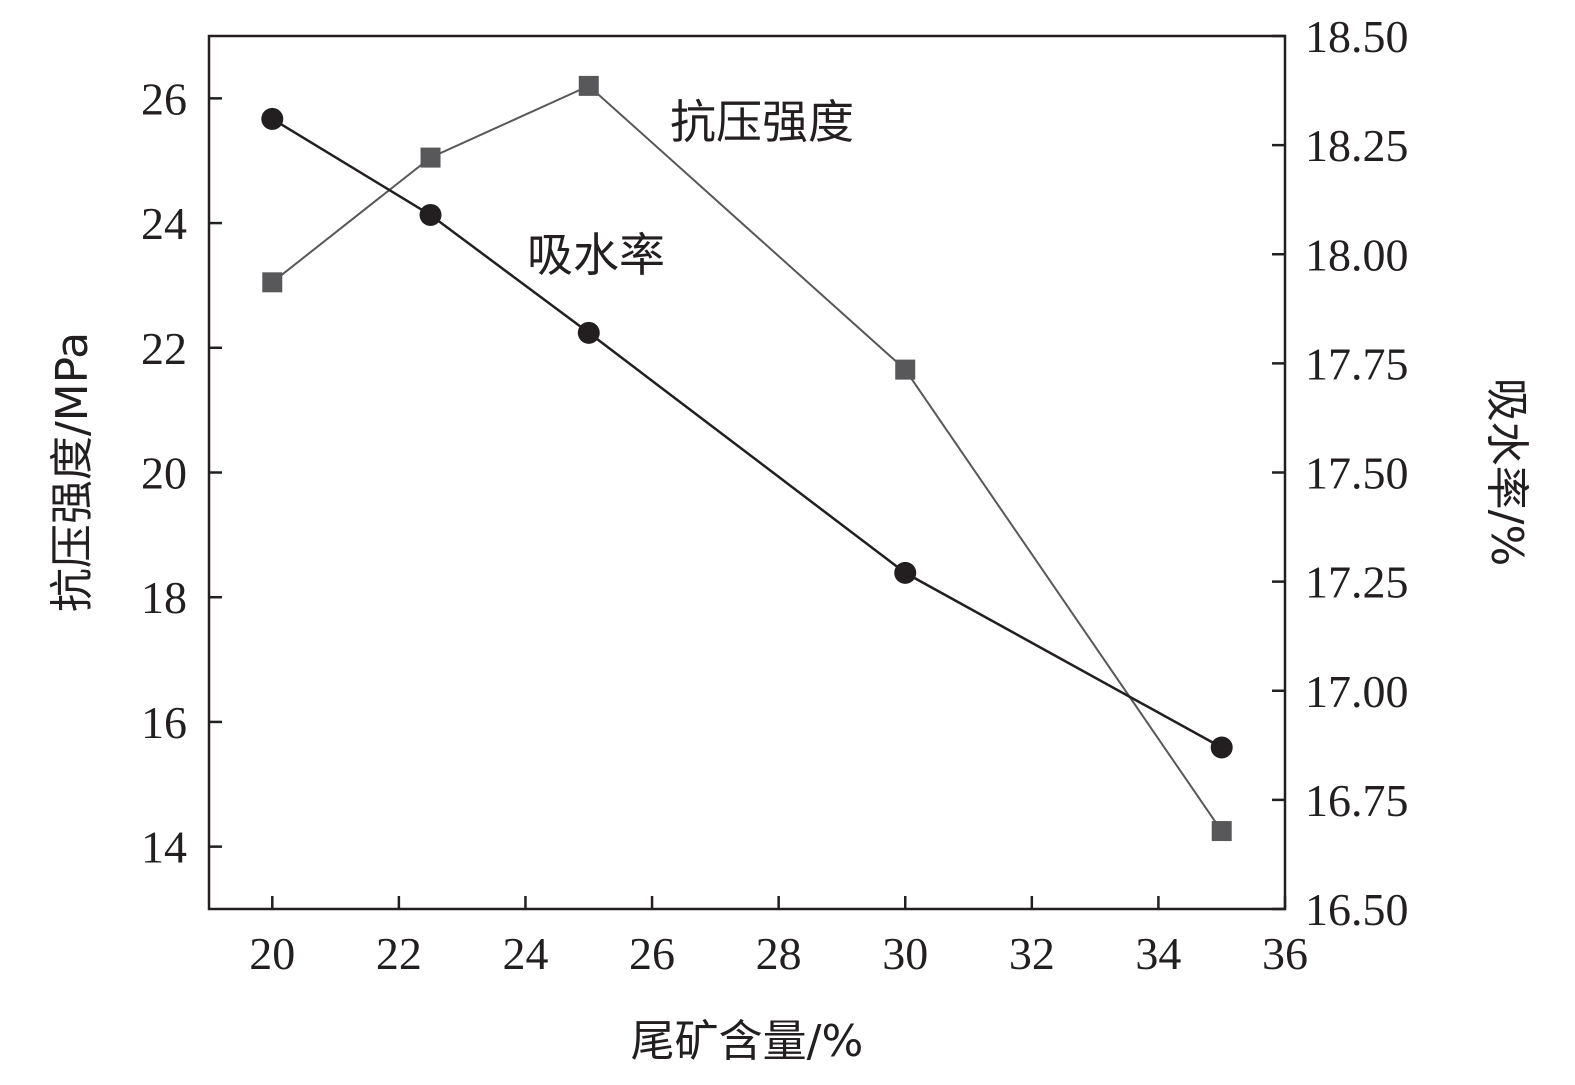 Image resolution: width=1575 pixels, height=1085 pixels. I want to click on x-tick-label: 28, so click(779, 953).